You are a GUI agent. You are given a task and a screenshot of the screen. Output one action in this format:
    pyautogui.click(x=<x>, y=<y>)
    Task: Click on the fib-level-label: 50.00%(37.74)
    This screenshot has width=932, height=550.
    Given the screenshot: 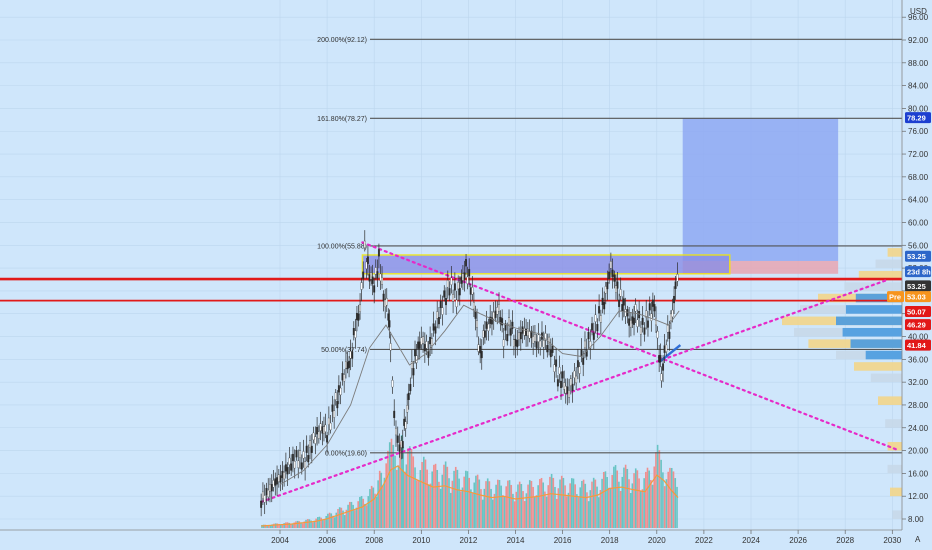 What is the action you would take?
    pyautogui.click(x=344, y=350)
    